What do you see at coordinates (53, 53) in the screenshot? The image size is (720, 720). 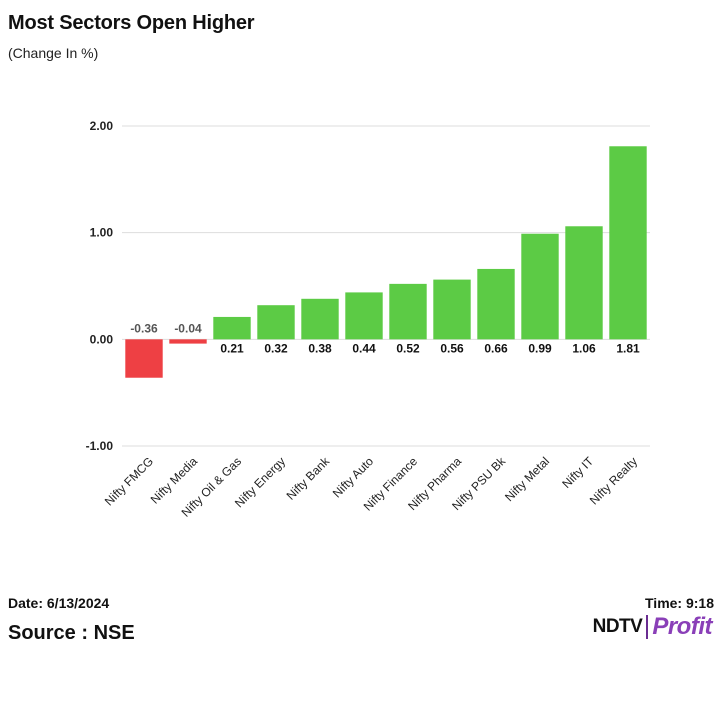 I see `chart-subtitle: (Change In %)` at bounding box center [53, 53].